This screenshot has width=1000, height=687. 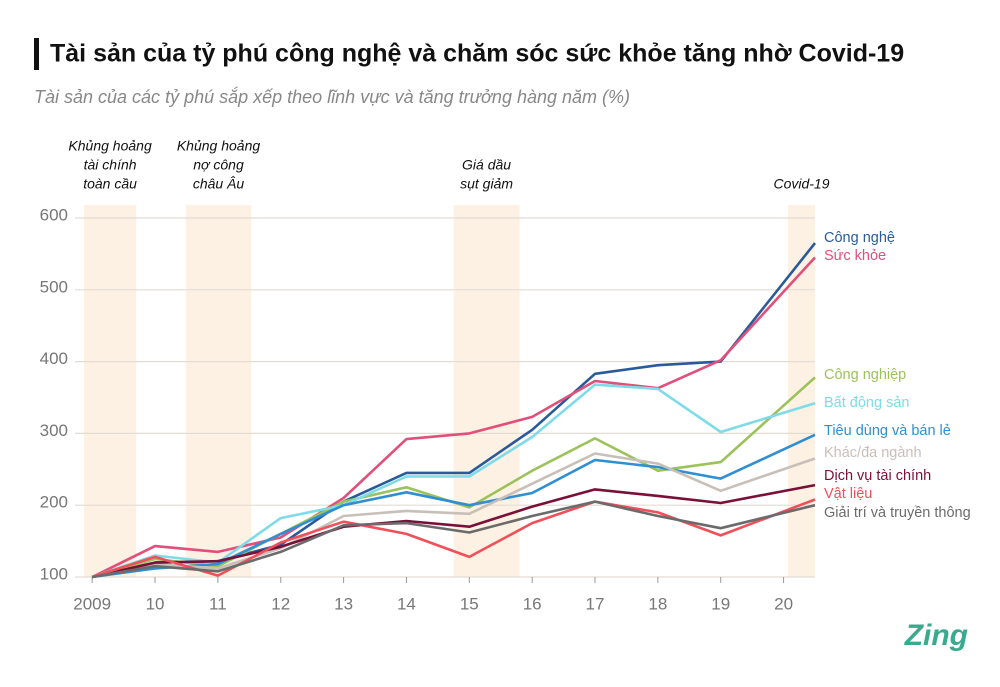 I want to click on period-label: toàn cầu, so click(x=110, y=184).